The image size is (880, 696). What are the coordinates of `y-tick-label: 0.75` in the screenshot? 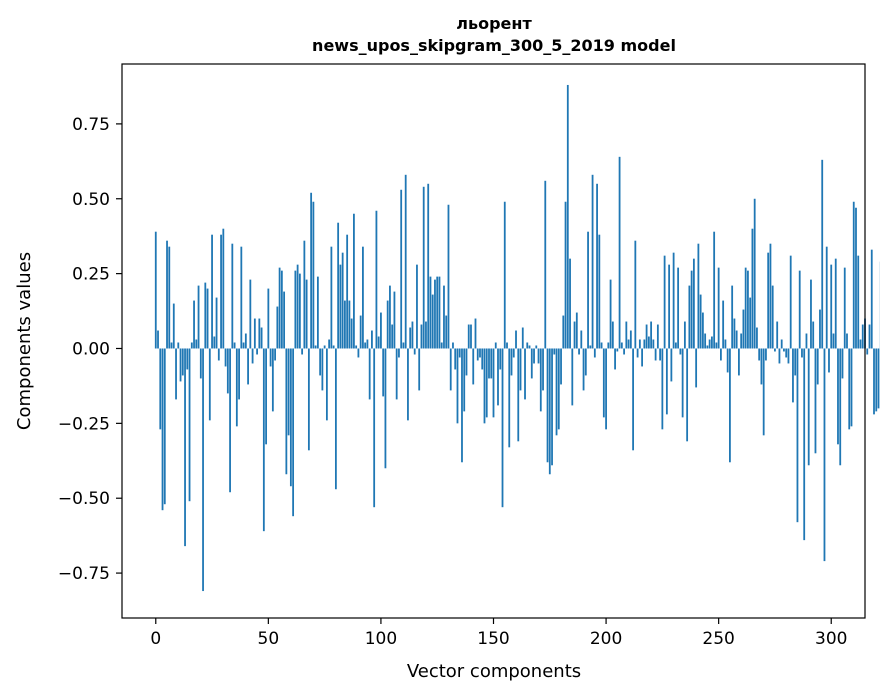 It's located at (91, 125).